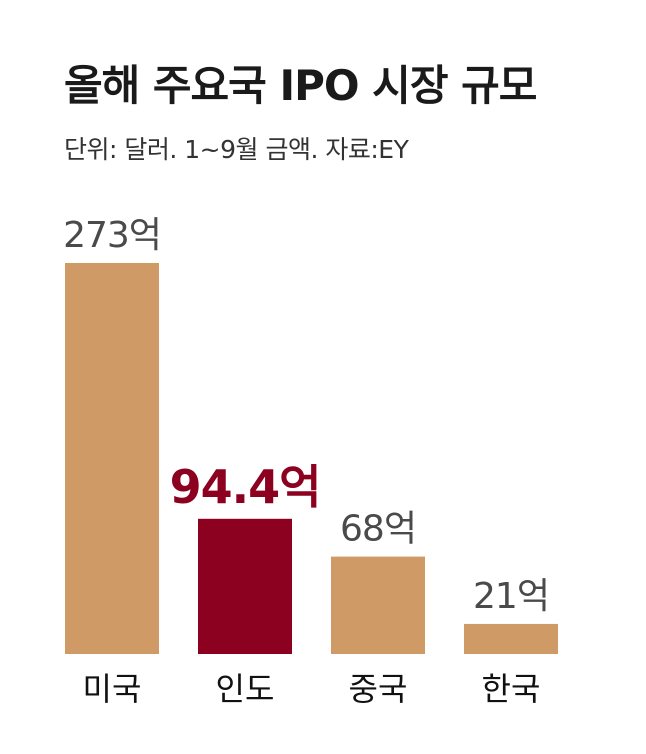  What do you see at coordinates (300, 85) in the screenshot?
I see `chart-title: 올해 주요국 IPO 시장 규모` at bounding box center [300, 85].